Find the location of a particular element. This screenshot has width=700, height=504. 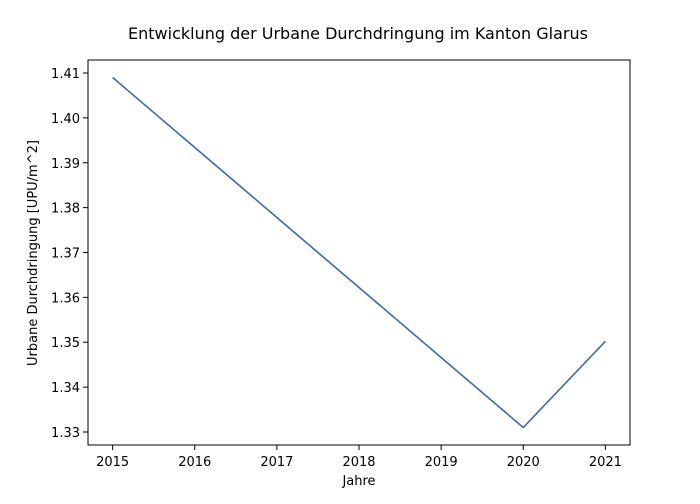

x-axis-label: Jahre is located at coordinates (358, 481).